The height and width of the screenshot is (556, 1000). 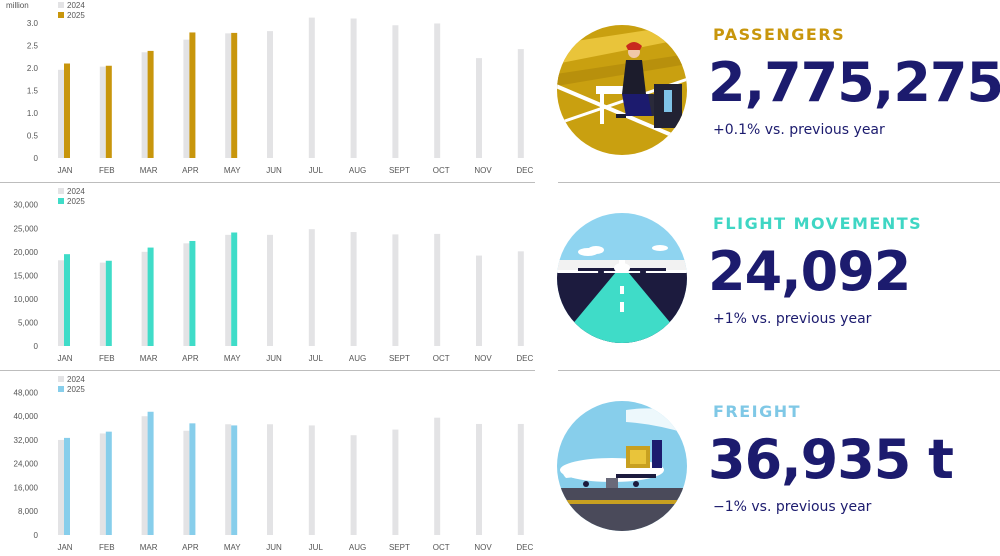 What do you see at coordinates (33, 23) in the screenshot?
I see `y-tick-label: 3.0` at bounding box center [33, 23].